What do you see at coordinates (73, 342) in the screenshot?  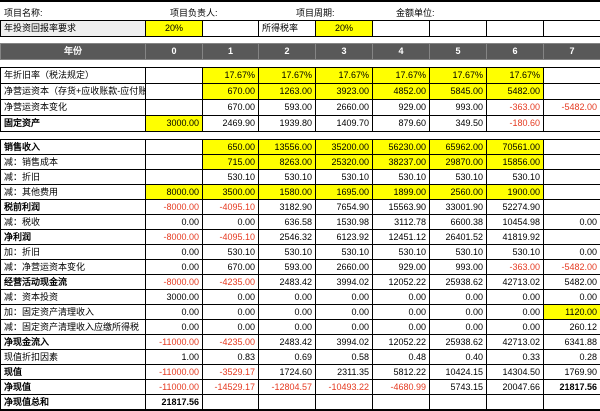 I see `row-label-cell: 净现金流入` at bounding box center [73, 342].